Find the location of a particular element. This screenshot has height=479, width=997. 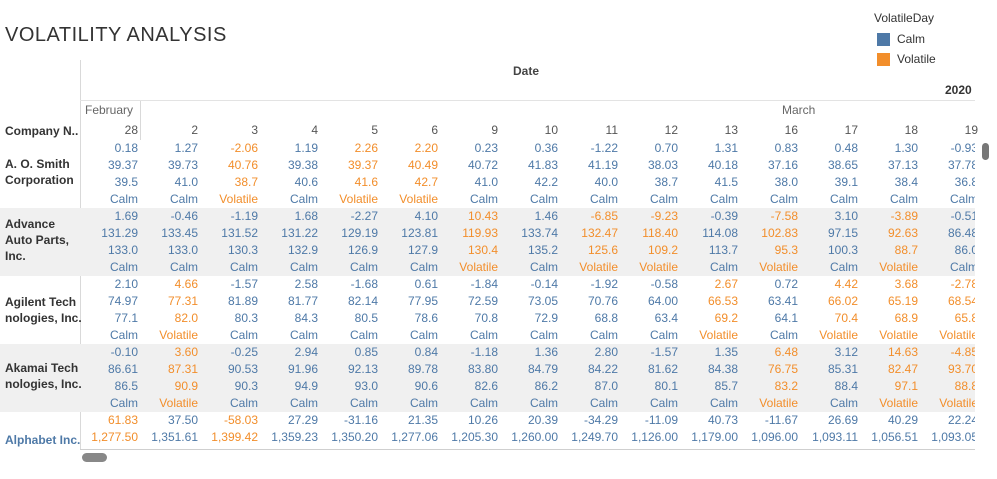

range-value: 38.0 is located at coordinates (786, 182).